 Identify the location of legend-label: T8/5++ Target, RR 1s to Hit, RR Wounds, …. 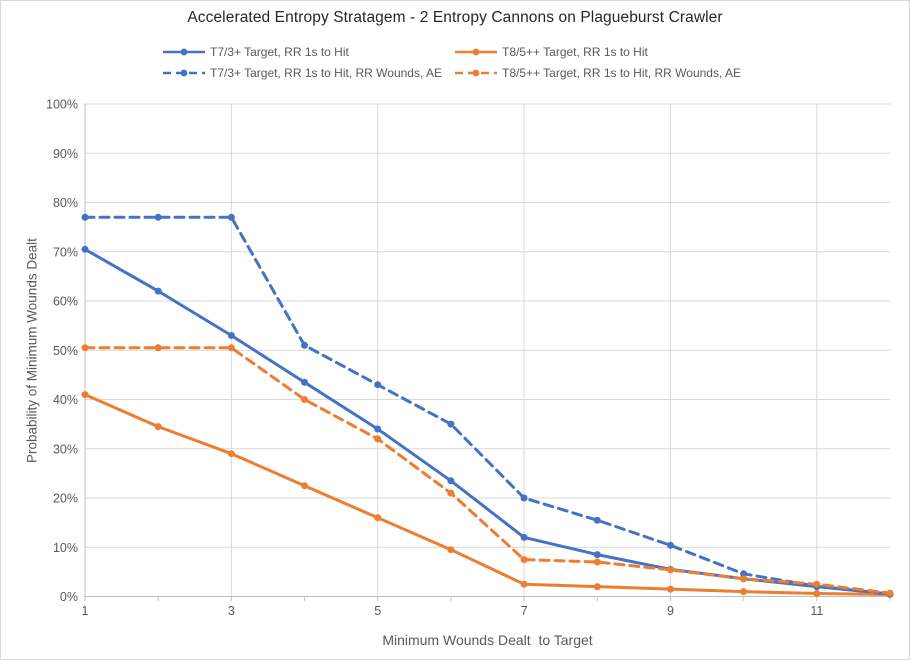
(621, 73).